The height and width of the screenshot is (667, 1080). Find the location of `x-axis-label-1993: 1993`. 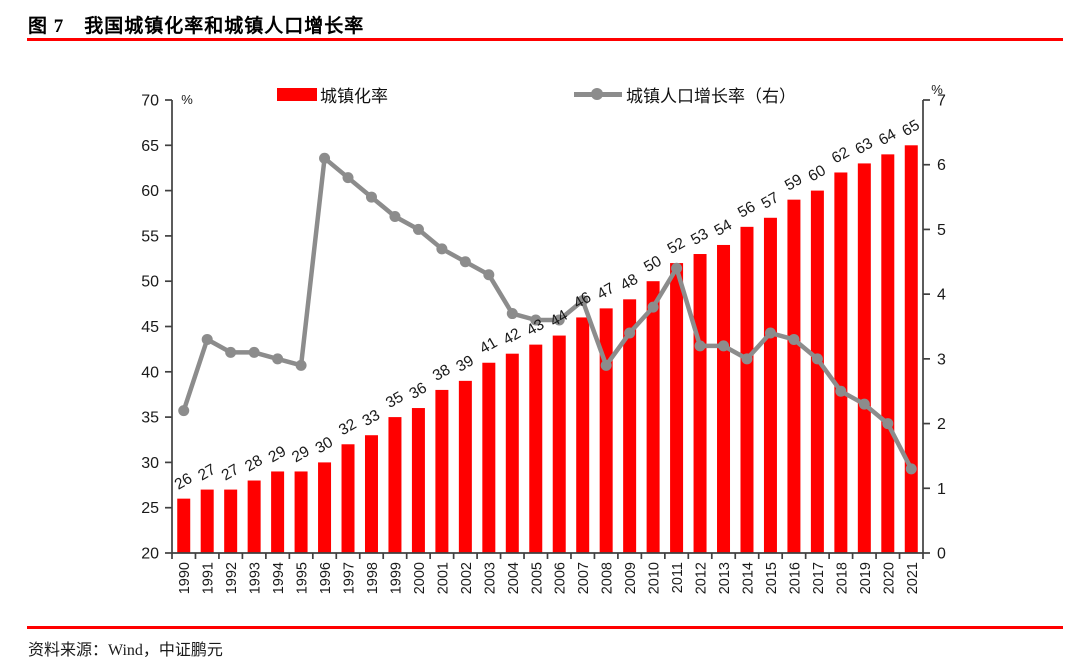

x-axis-label-1993: 1993 is located at coordinates (256, 578).